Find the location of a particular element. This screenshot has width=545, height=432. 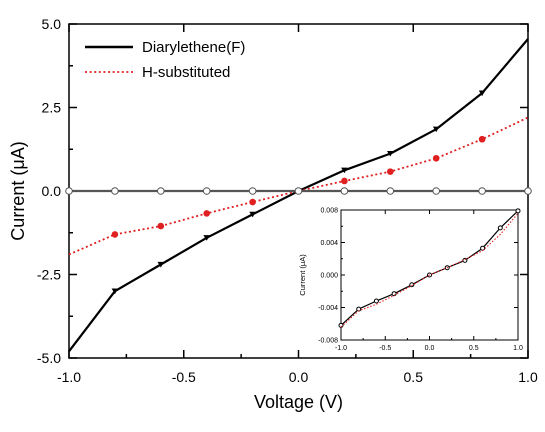

inset-x-tick-label: -0.5 is located at coordinates (385, 348).